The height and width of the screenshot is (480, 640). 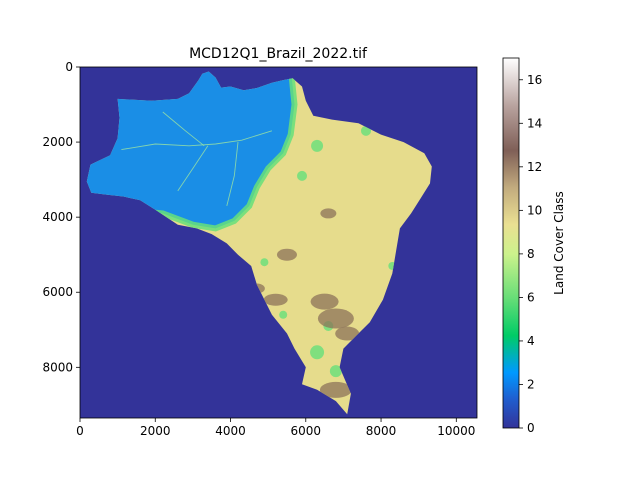 What do you see at coordinates (531, 384) in the screenshot?
I see `colorbar-tick-label: 2` at bounding box center [531, 384].